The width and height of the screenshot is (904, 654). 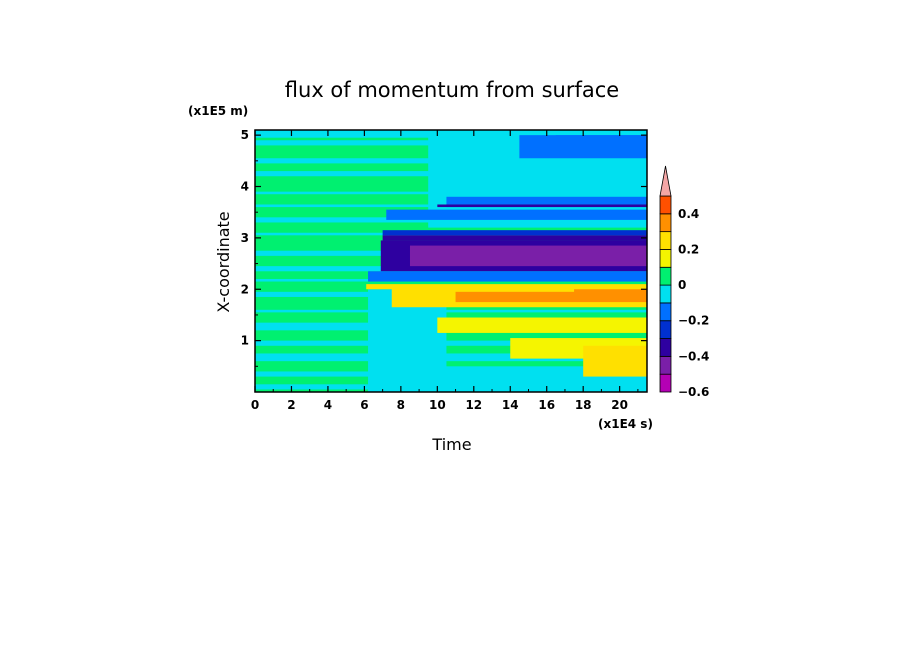 I want to click on x-tick-label-1: 2, so click(x=291, y=405).